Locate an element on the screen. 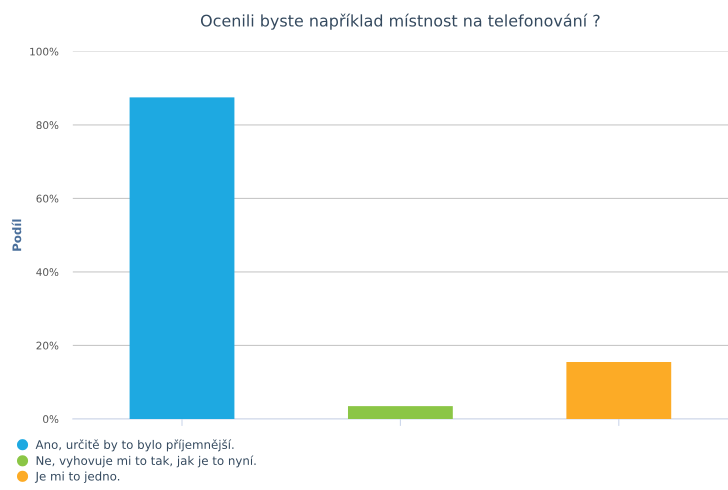 This screenshot has height=490, width=728. legend-label: Je mi to jedno. is located at coordinates (77, 477).